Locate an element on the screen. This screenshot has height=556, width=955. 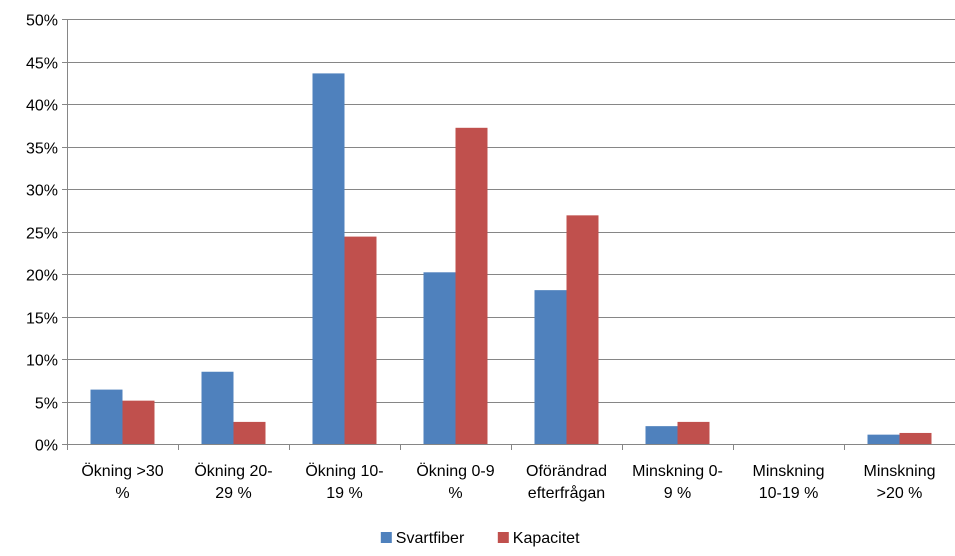
y-tick-label: 50% is located at coordinates (42, 21).